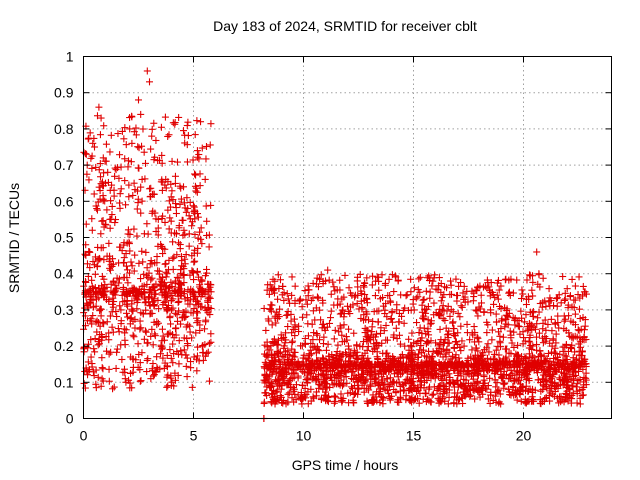  Describe the element at coordinates (64, 382) in the screenshot. I see `y-tick-label: 0.1` at that location.